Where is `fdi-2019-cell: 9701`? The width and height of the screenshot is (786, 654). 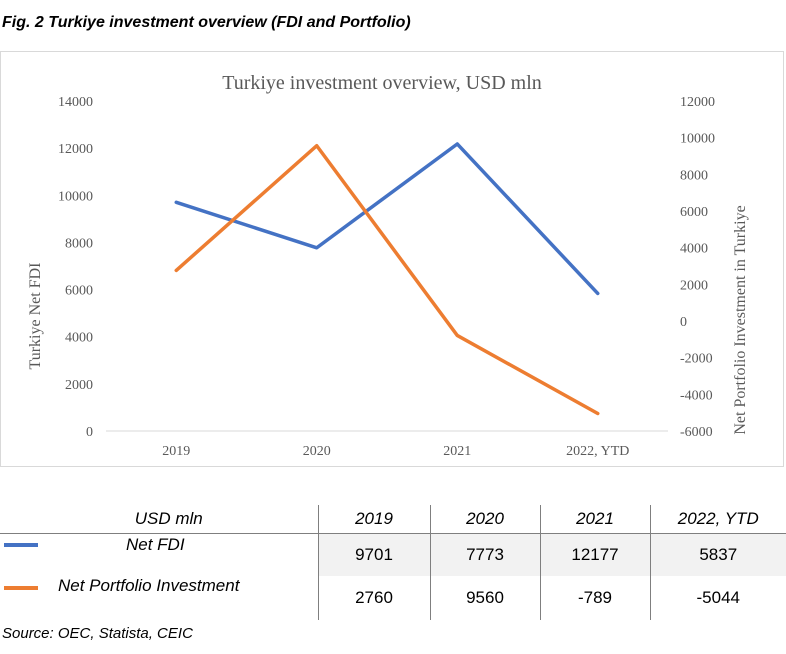 fdi-2019-cell: 9701 is located at coordinates (373, 554).